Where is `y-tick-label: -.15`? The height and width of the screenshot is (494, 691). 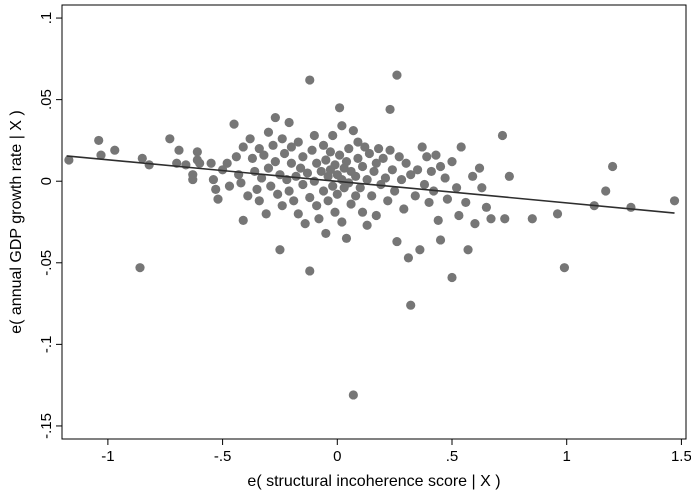
y-tick-label: -.15 is located at coordinates (46, 426).